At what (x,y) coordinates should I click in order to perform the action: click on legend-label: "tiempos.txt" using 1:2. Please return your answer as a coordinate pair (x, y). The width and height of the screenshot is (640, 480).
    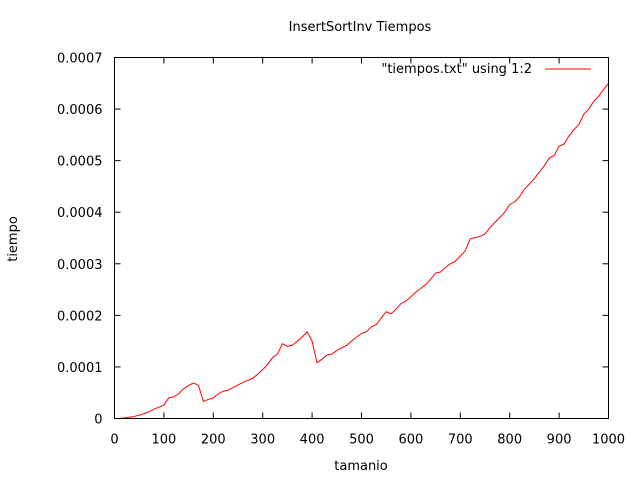
    Looking at the image, I should click on (456, 69).